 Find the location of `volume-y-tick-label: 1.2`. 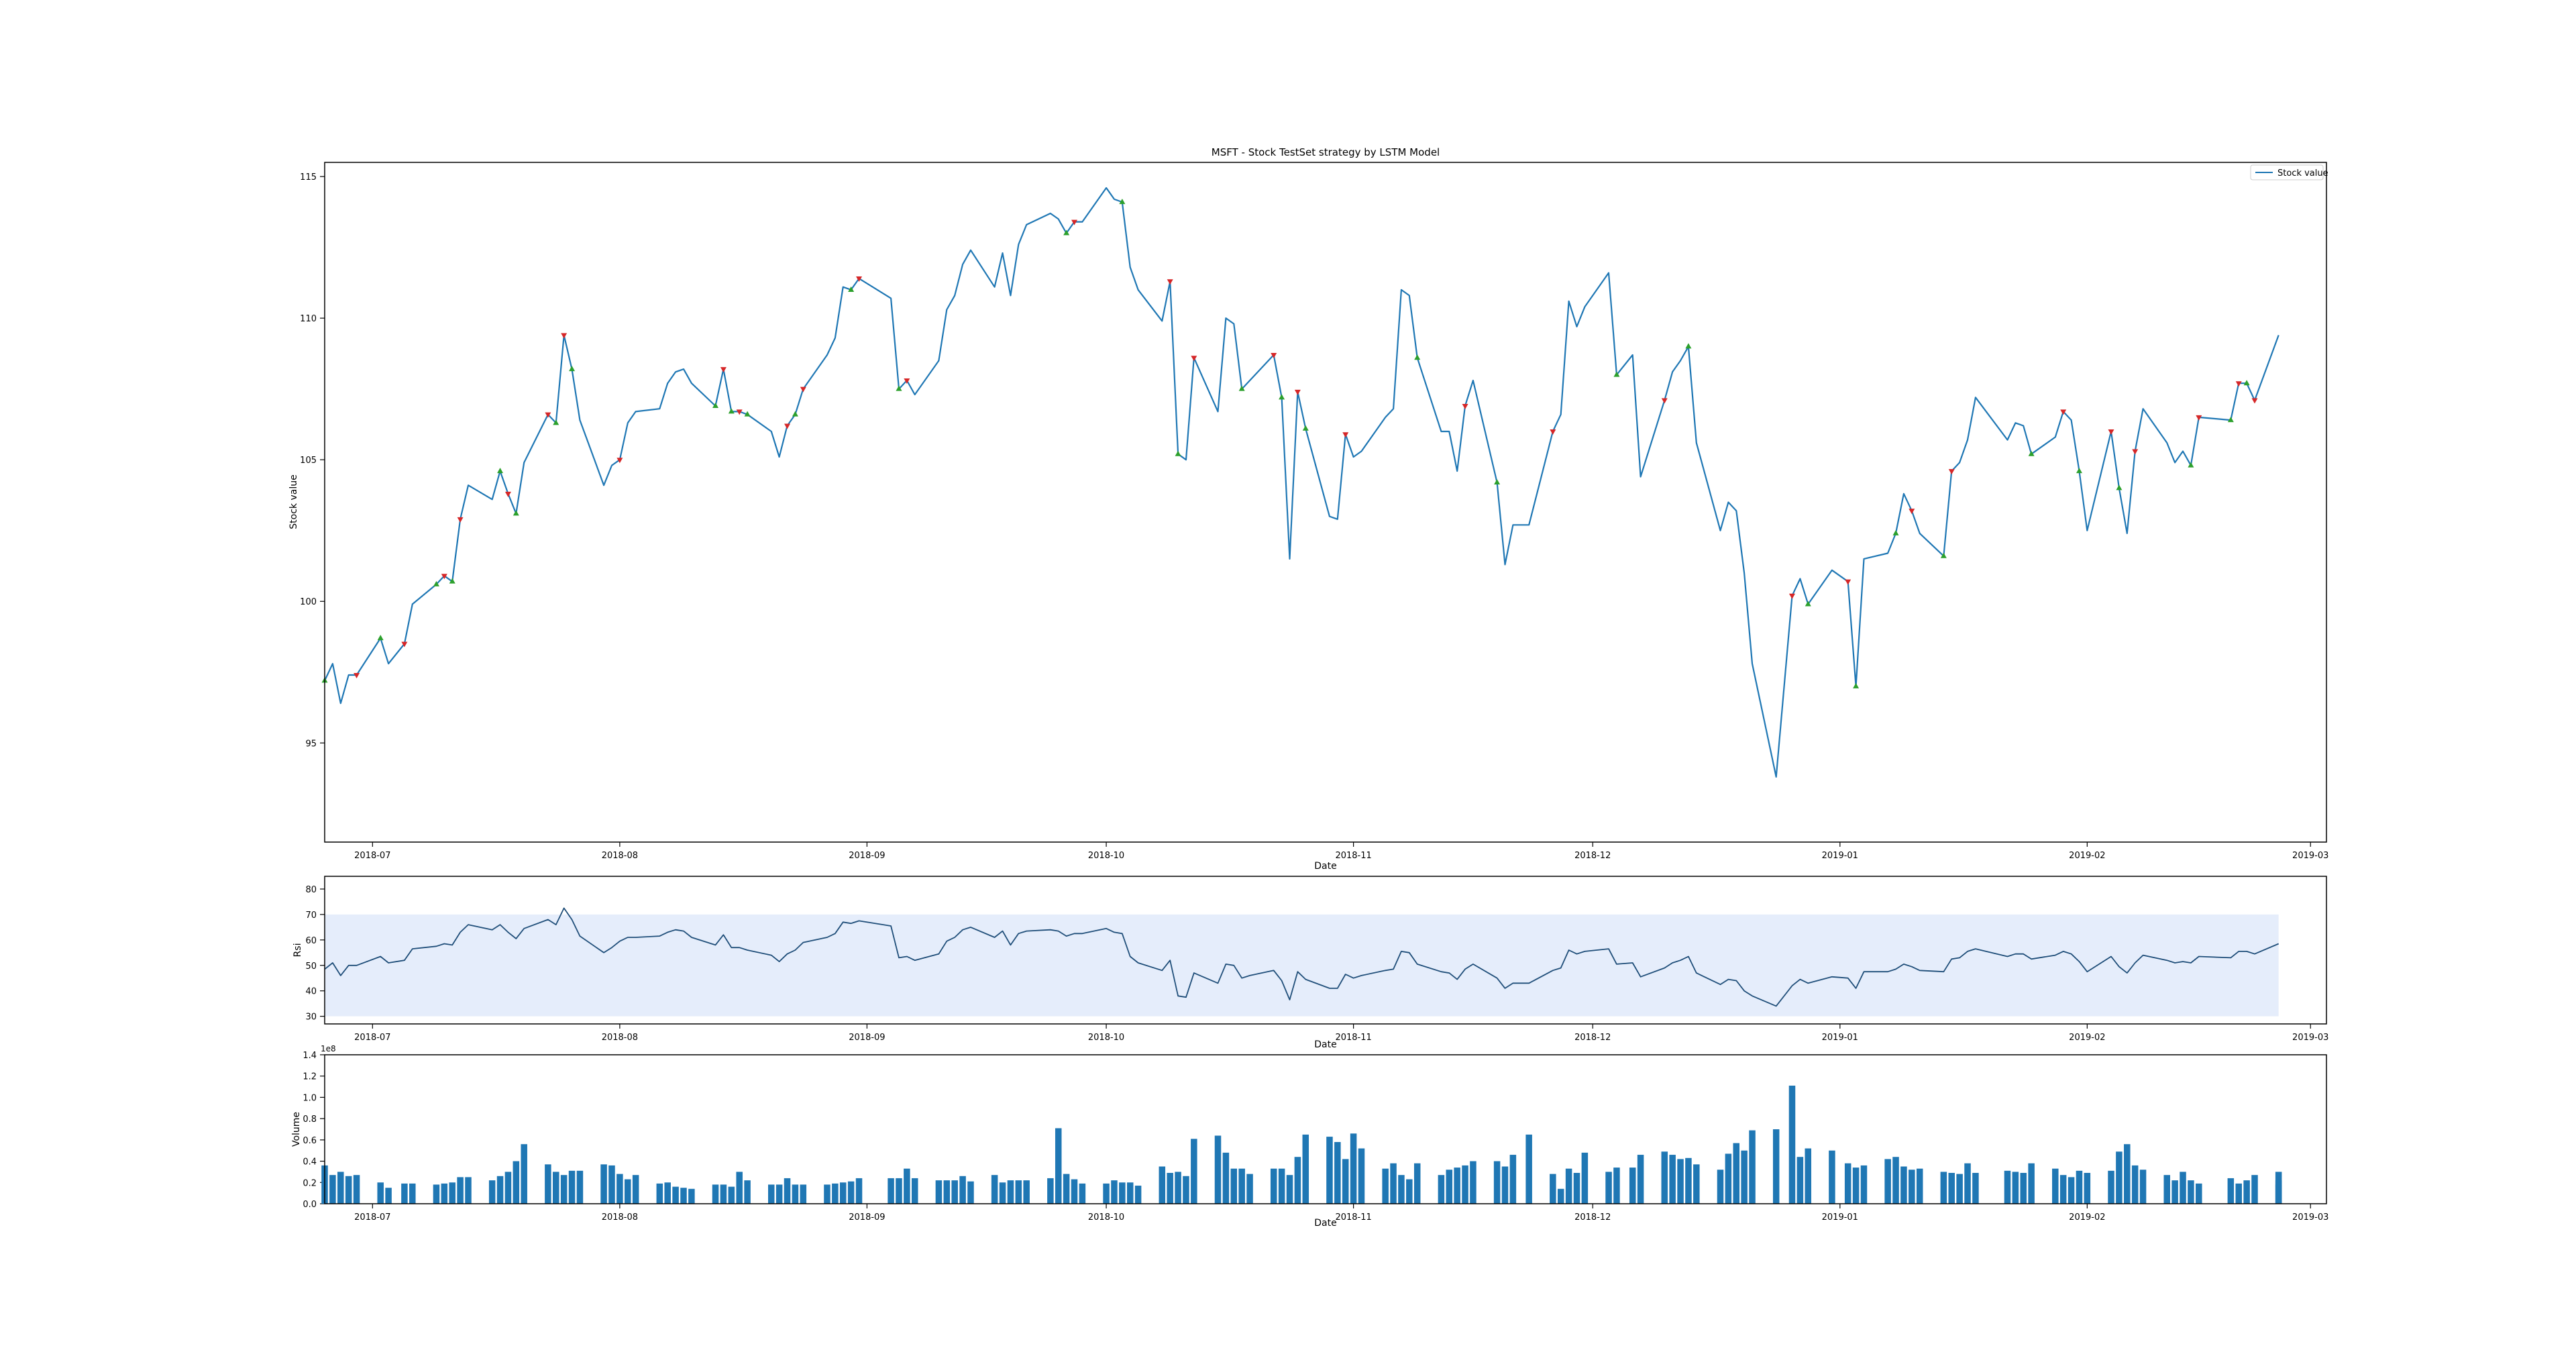

volume-y-tick-label: 1.2 is located at coordinates (310, 1077).